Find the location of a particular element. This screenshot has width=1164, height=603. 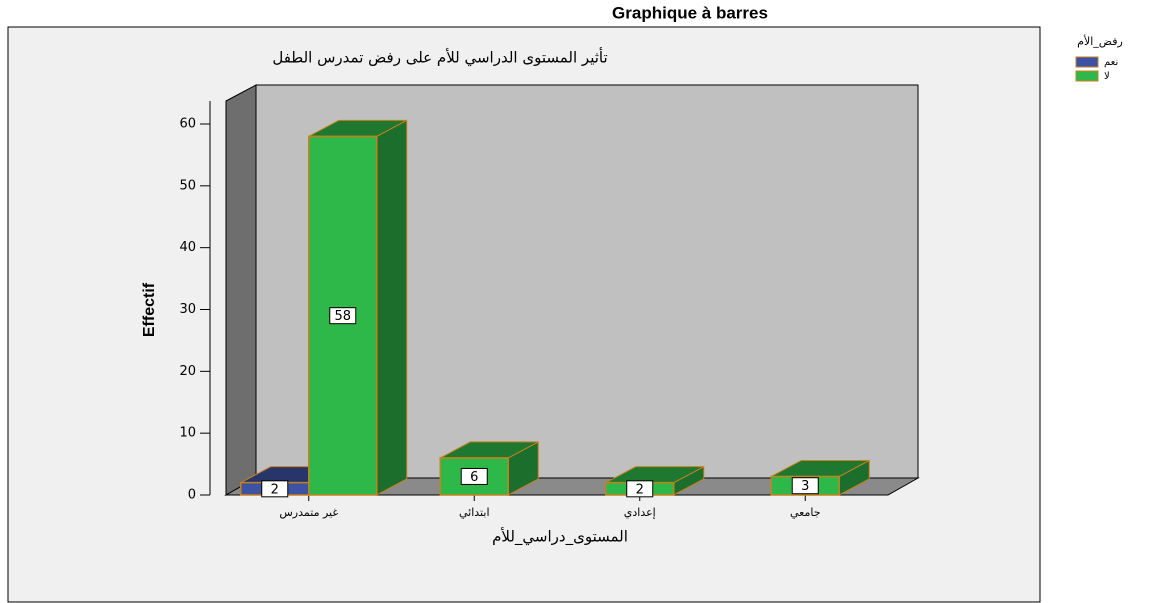

x-tick-label: ابتدائي is located at coordinates (474, 512).